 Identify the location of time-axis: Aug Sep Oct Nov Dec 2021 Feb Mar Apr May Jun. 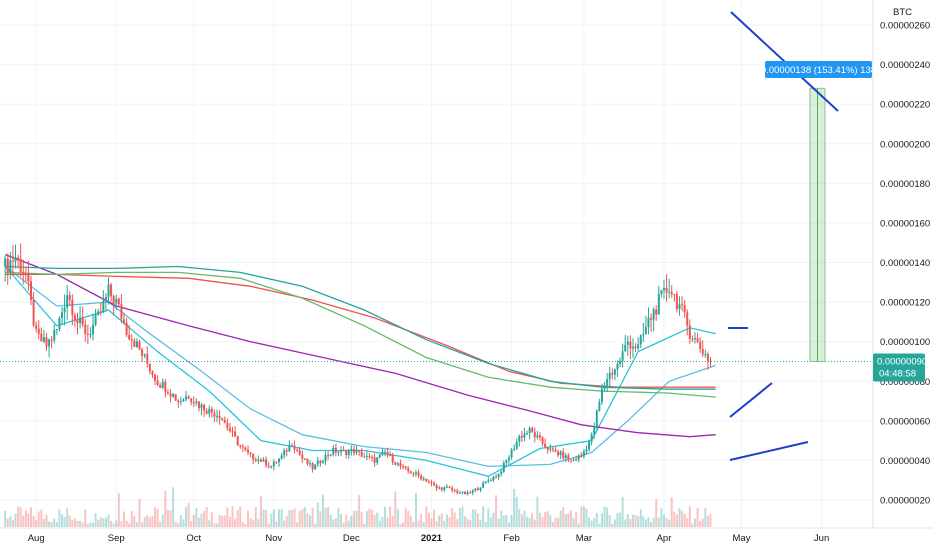
(466, 535).